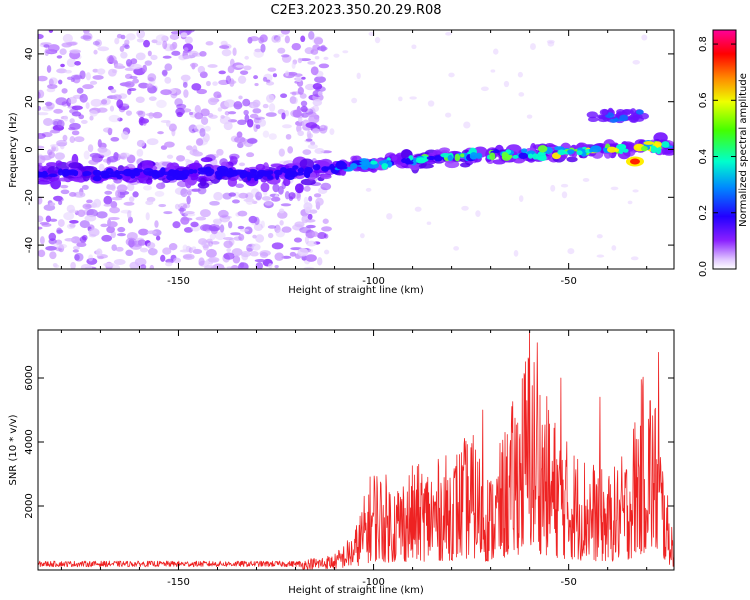 This screenshot has height=600, width=750. I want to click on snr-x-tick-label: -100, so click(373, 582).